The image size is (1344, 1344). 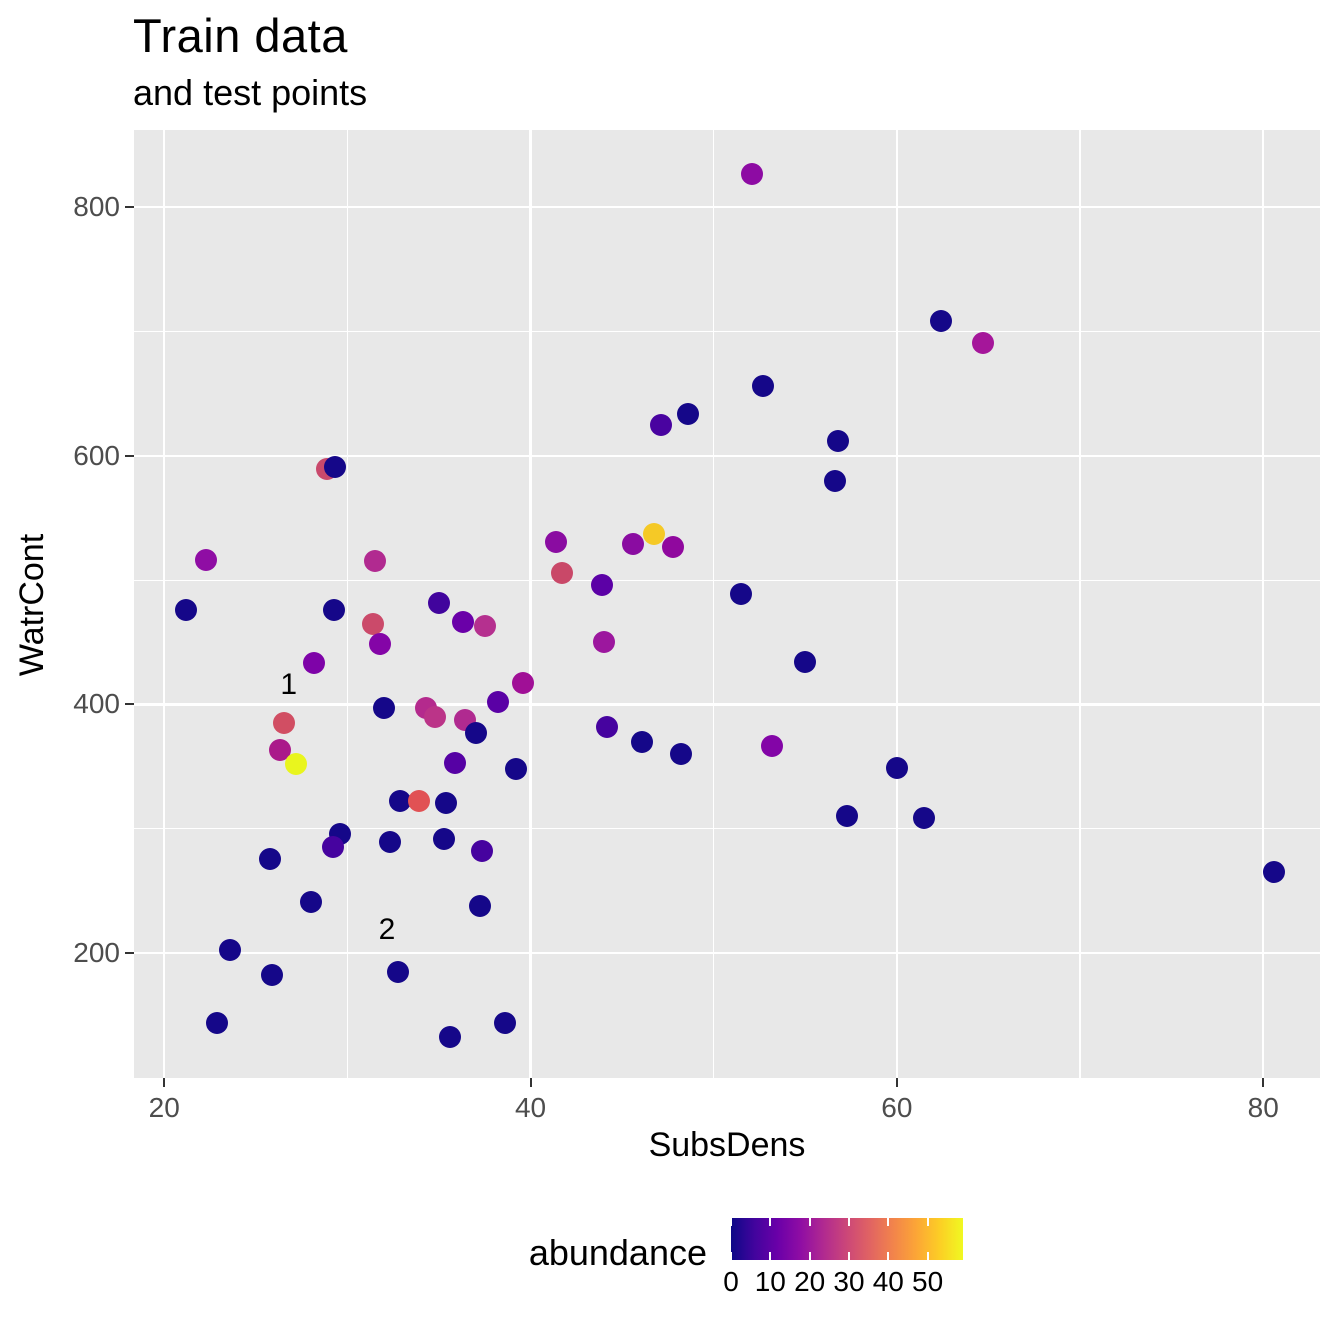 What do you see at coordinates (96, 455) in the screenshot?
I see `y-tick-label: 600` at bounding box center [96, 455].